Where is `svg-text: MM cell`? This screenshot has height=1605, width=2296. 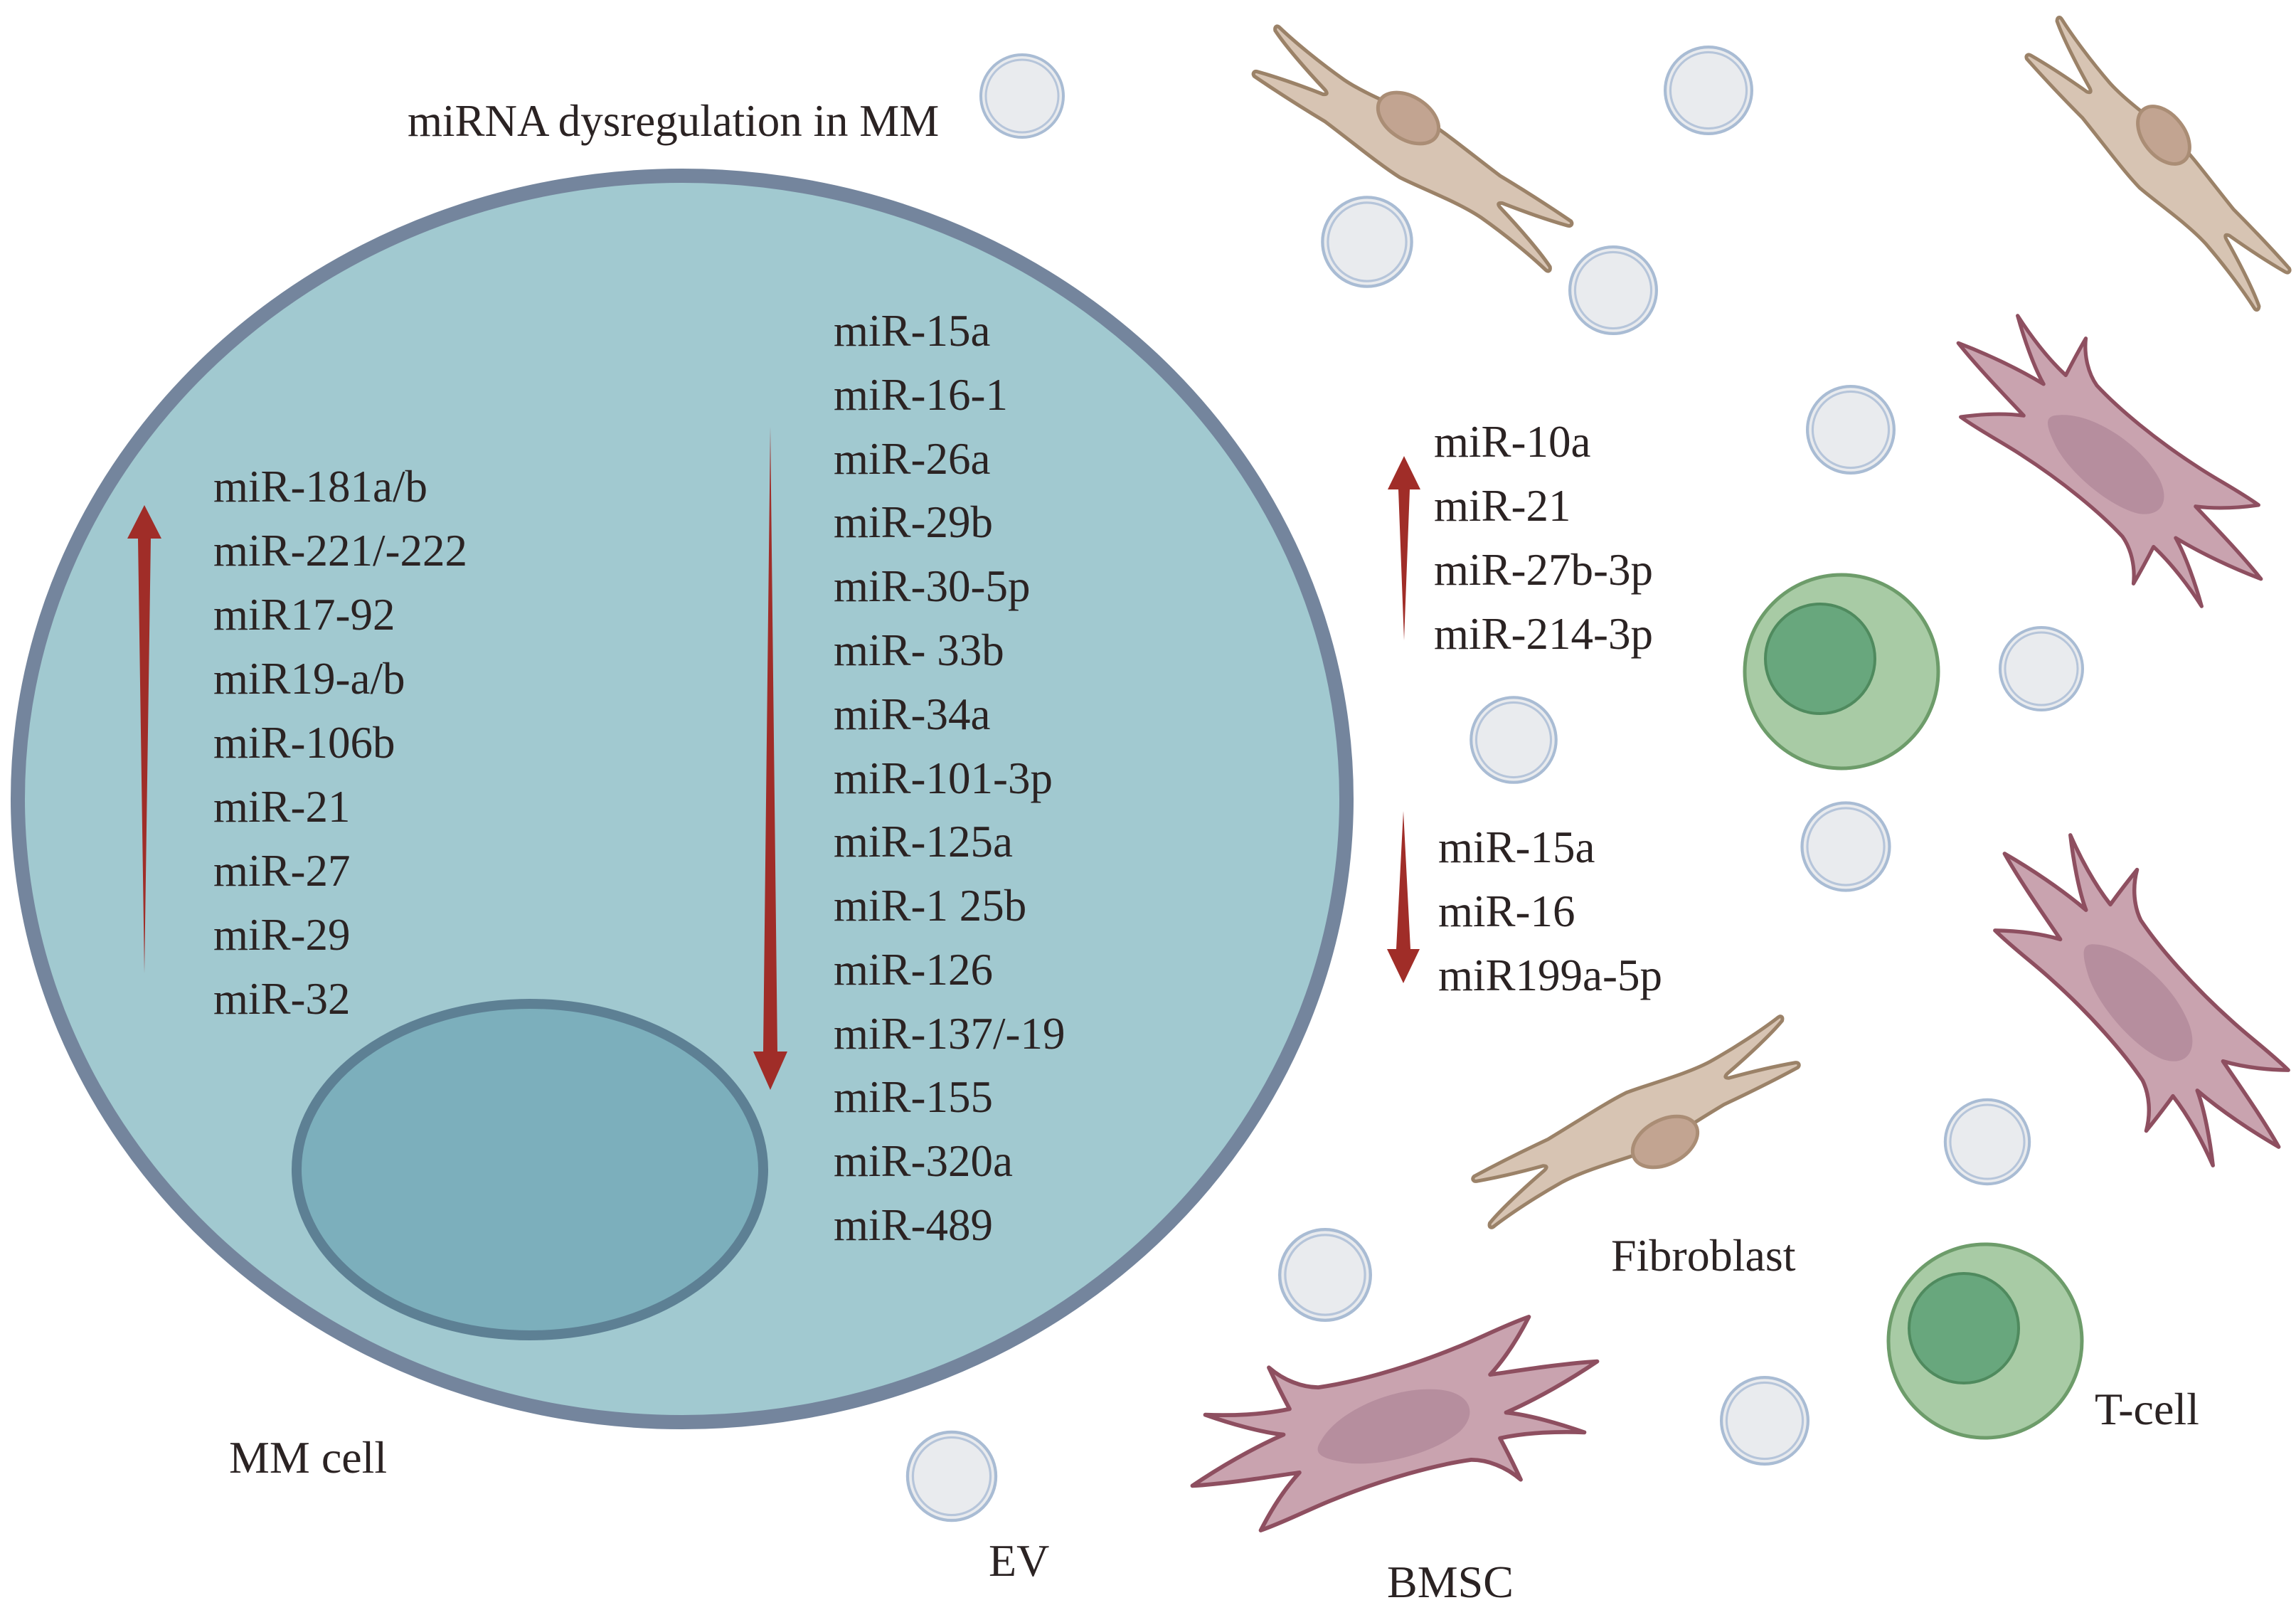 svg-text: MM cell is located at coordinates (308, 1457).